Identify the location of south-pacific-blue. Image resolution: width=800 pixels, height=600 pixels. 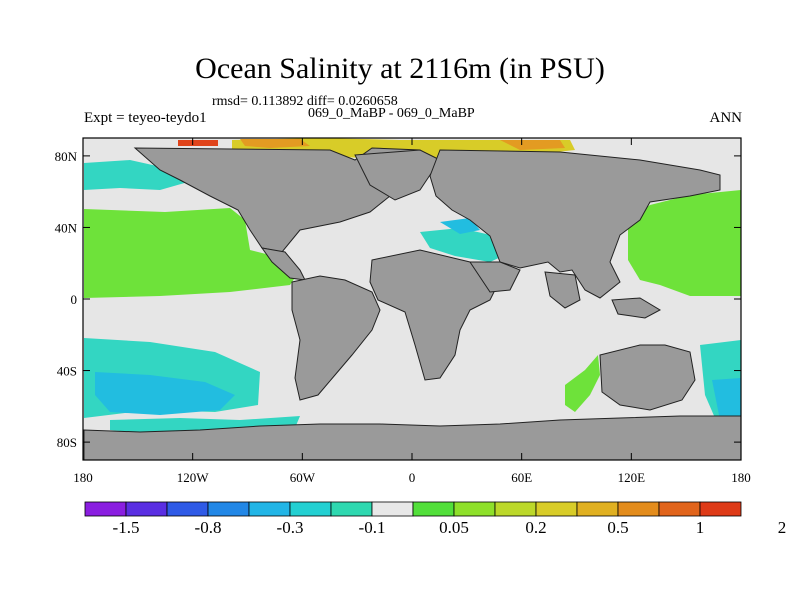
(165, 393).